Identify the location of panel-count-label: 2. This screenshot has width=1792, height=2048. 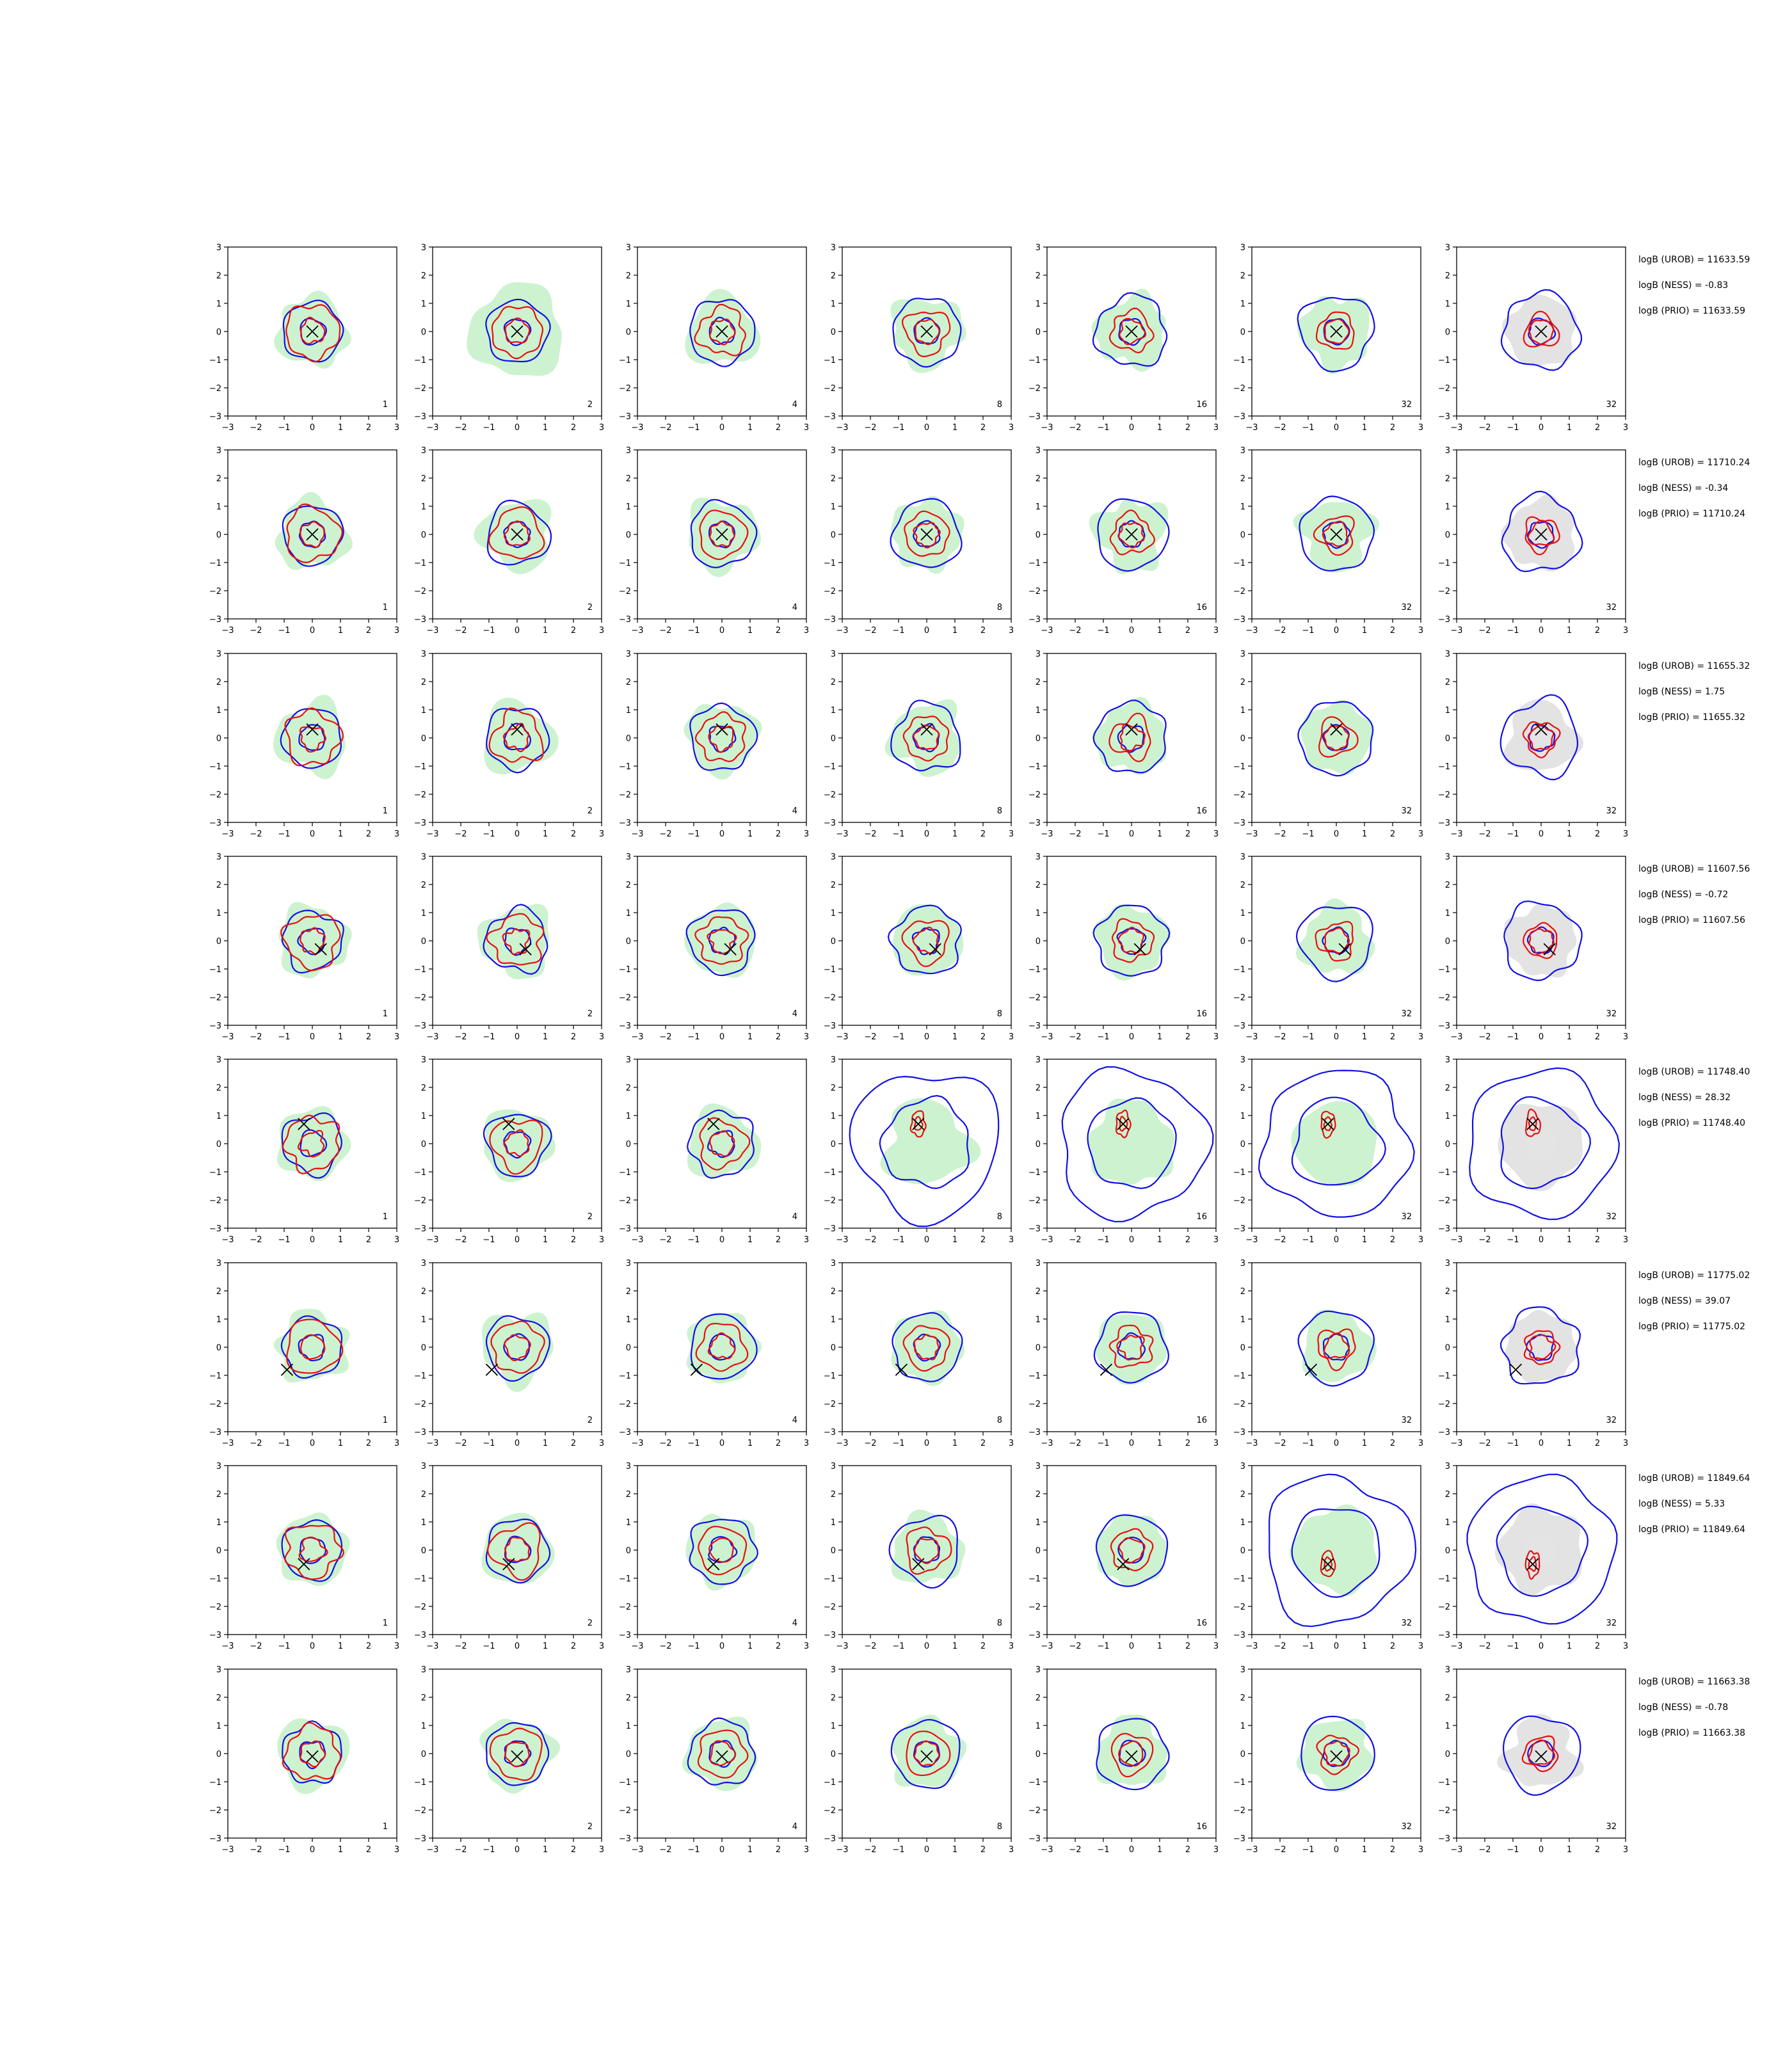
(590, 405).